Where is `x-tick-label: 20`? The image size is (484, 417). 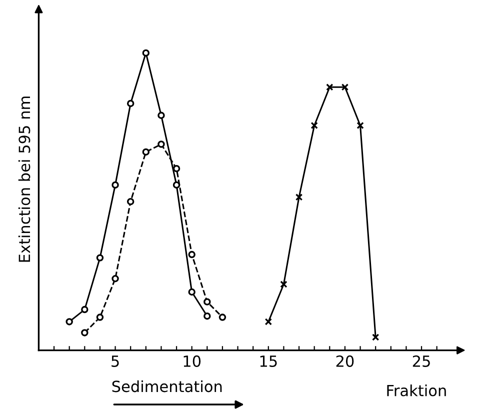 x-tick-label: 20 is located at coordinates (345, 361).